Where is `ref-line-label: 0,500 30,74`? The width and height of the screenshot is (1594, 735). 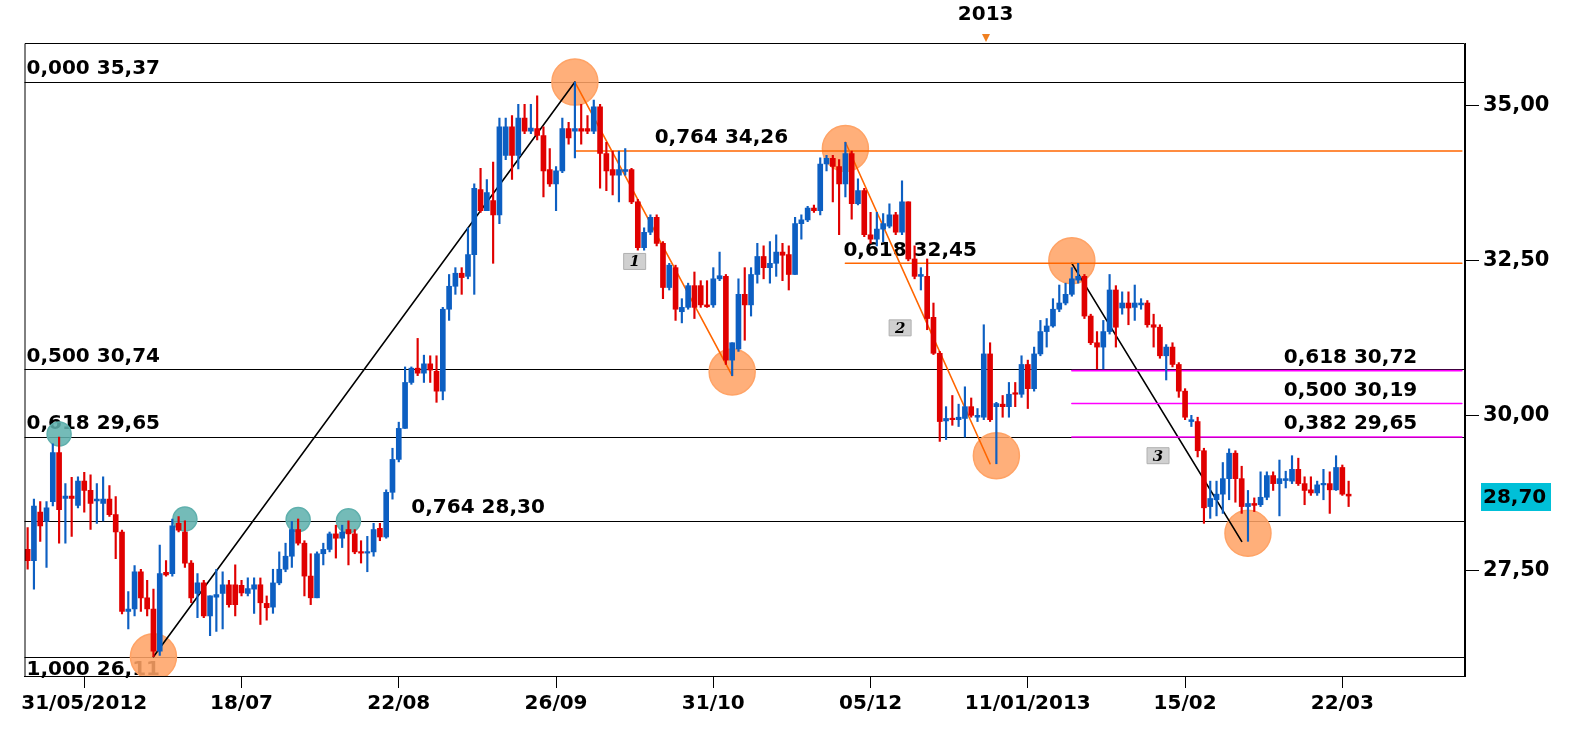 ref-line-label: 0,500 30,74 is located at coordinates (93, 354).